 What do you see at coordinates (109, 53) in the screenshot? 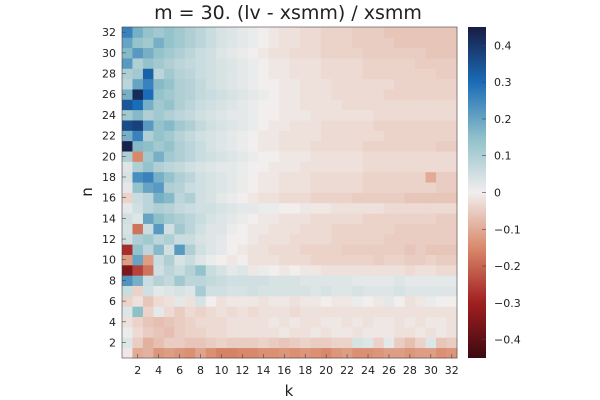
I see `y-tick-label: 30` at bounding box center [109, 53].